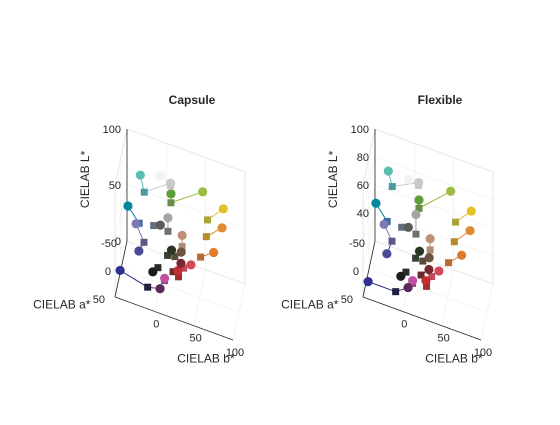 This screenshot has width=560, height=425. What do you see at coordinates (115, 186) in the screenshot?
I see `z-tick-label: 50` at bounding box center [115, 186].